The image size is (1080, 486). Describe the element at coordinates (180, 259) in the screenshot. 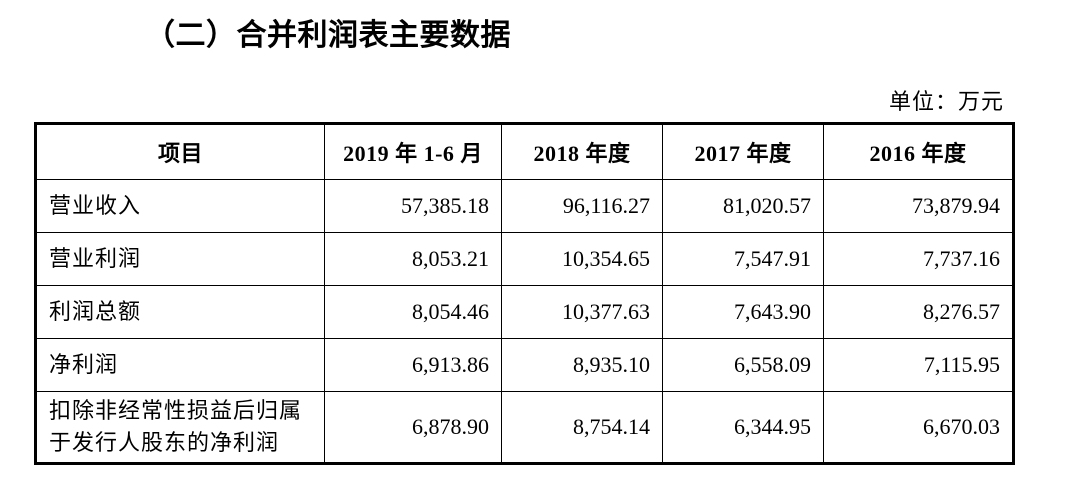

I see `row-label: 营业利润` at that location.